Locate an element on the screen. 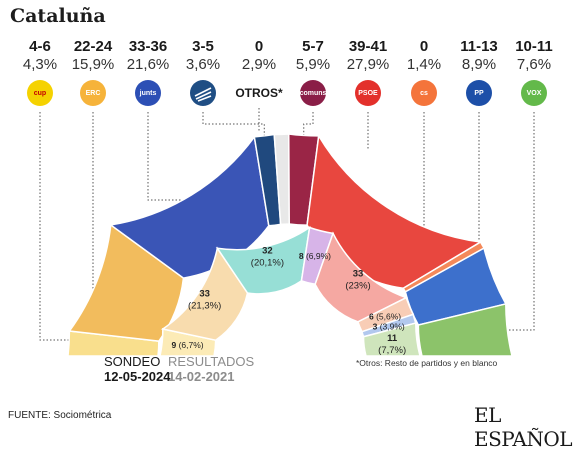 The image size is (580, 451). otros-label: OTROS* is located at coordinates (259, 93).